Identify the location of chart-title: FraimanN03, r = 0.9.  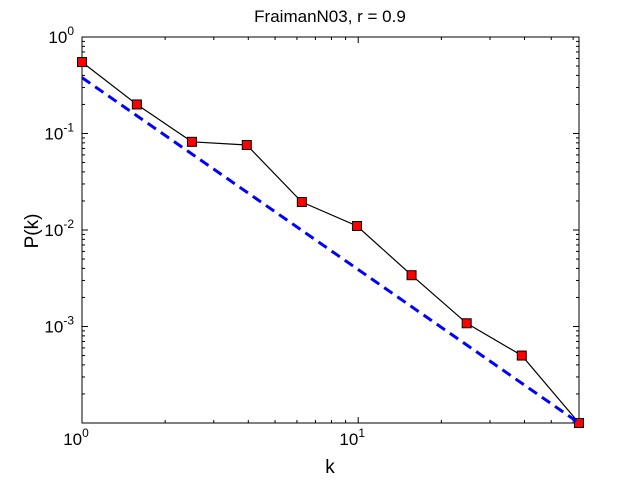
(330, 16).